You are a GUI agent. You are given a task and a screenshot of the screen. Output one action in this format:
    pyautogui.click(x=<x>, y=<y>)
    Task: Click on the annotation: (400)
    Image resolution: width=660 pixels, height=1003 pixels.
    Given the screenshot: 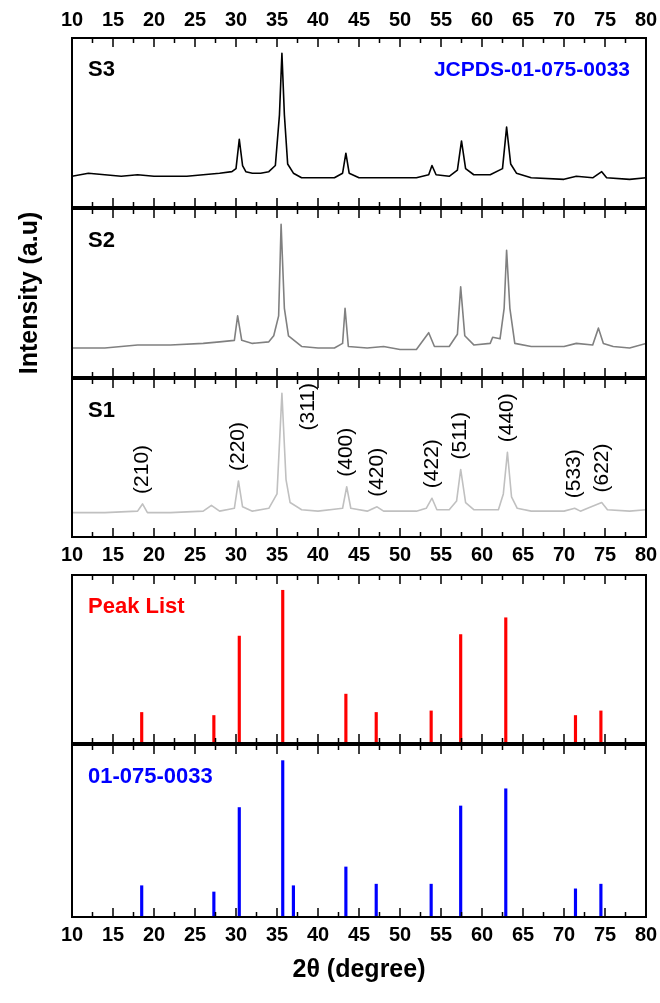 What is the action you would take?
    pyautogui.click(x=345, y=452)
    